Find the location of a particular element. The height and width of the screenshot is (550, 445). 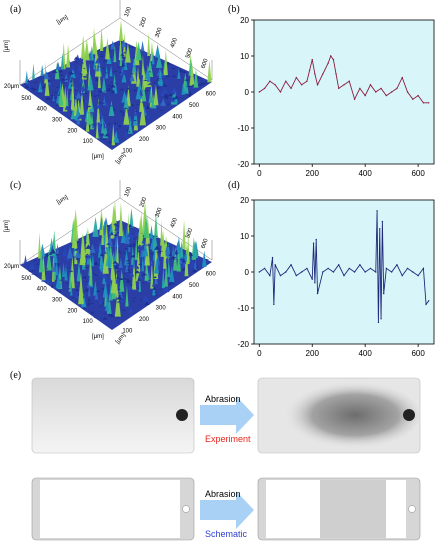

surface-tick-label: 300 is located at coordinates (161, 309).